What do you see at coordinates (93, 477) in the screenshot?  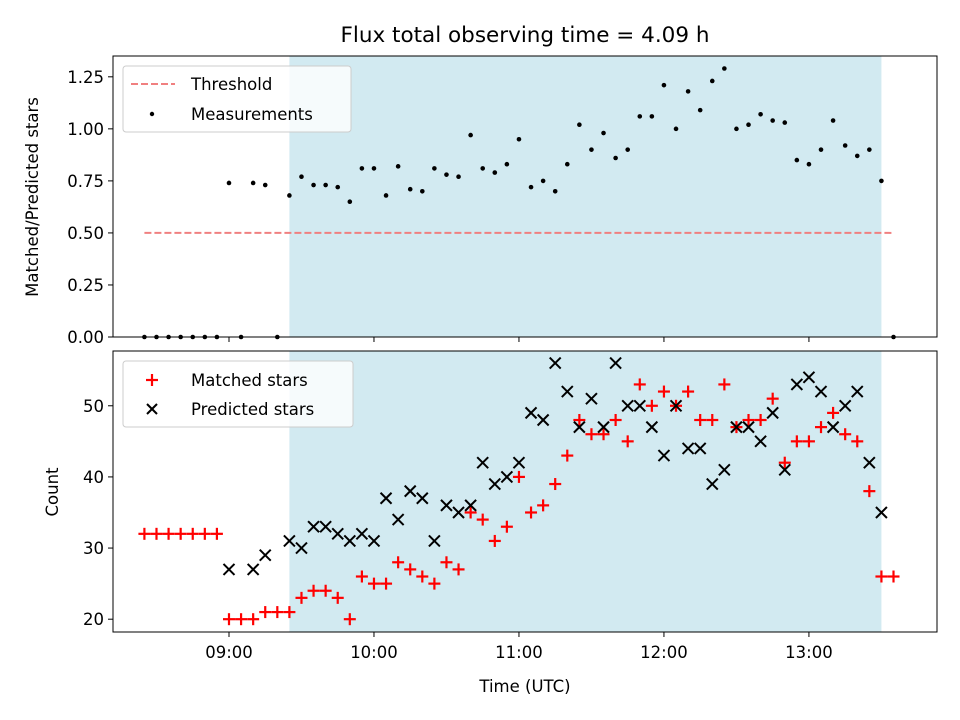 I see `count-y-tick-label: 40` at bounding box center [93, 477].